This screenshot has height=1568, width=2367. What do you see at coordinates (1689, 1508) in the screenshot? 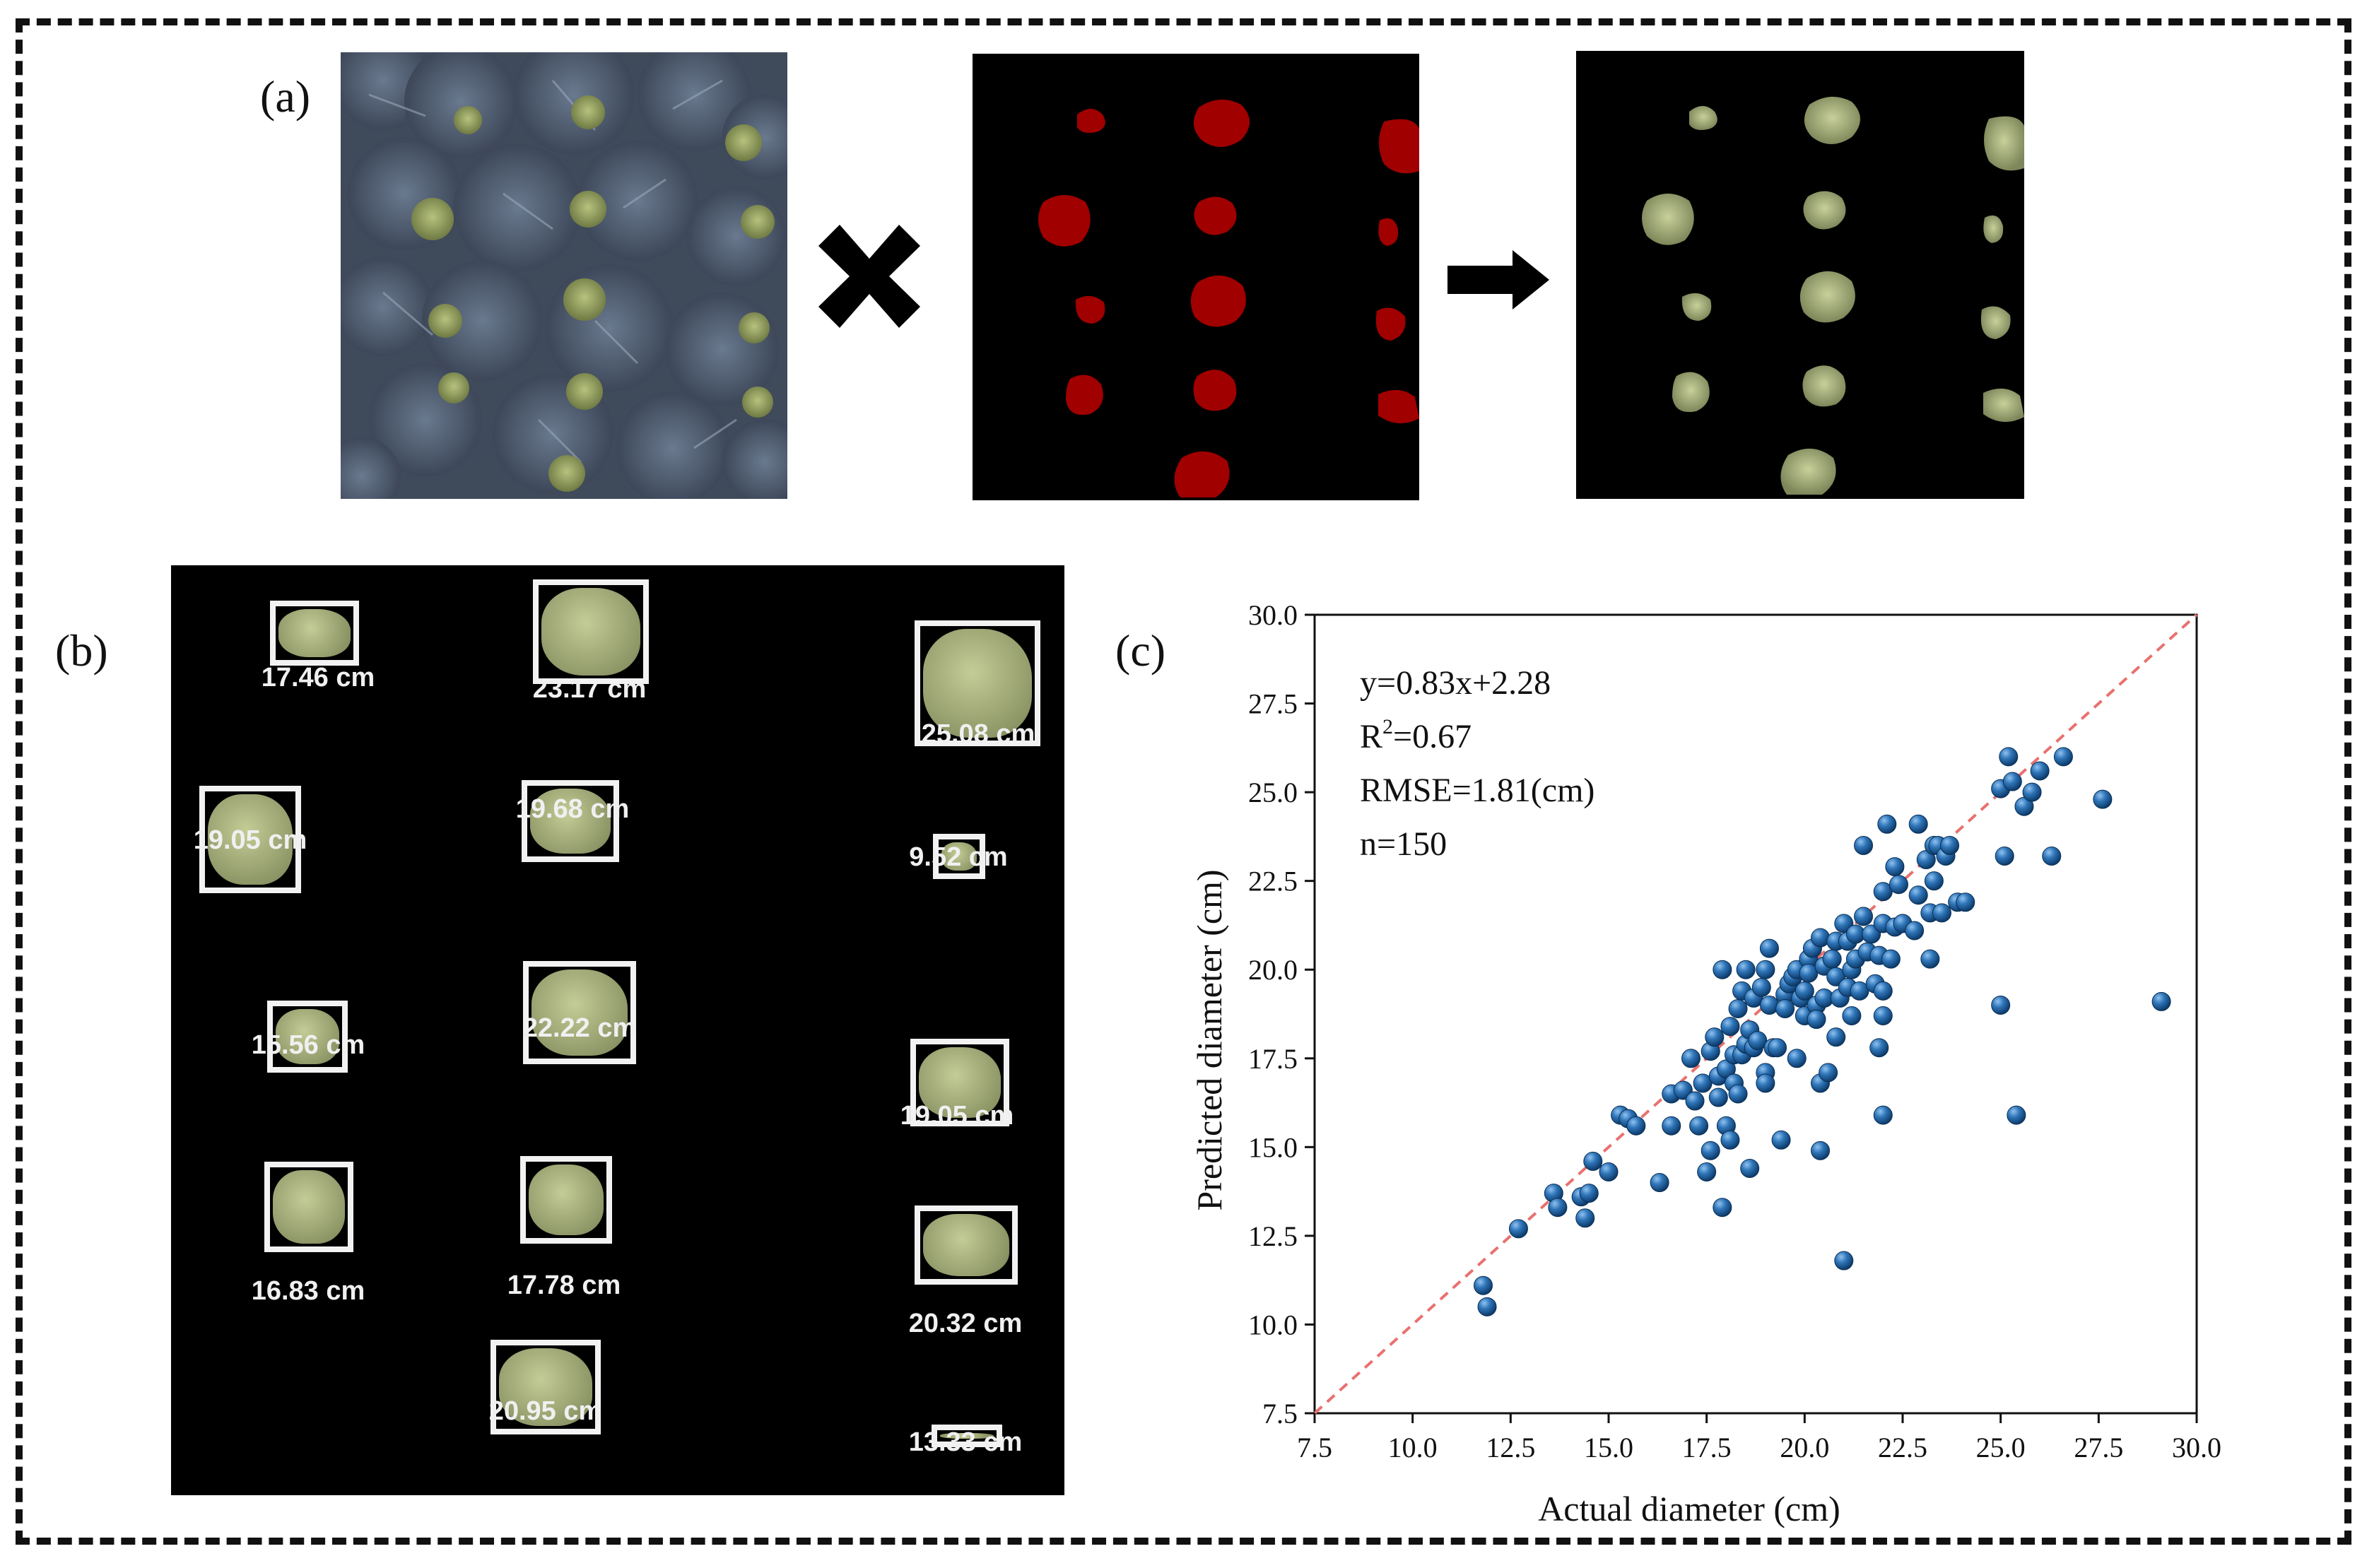
I see `x-axis-label: Actual diameter (cm)` at bounding box center [1689, 1508].